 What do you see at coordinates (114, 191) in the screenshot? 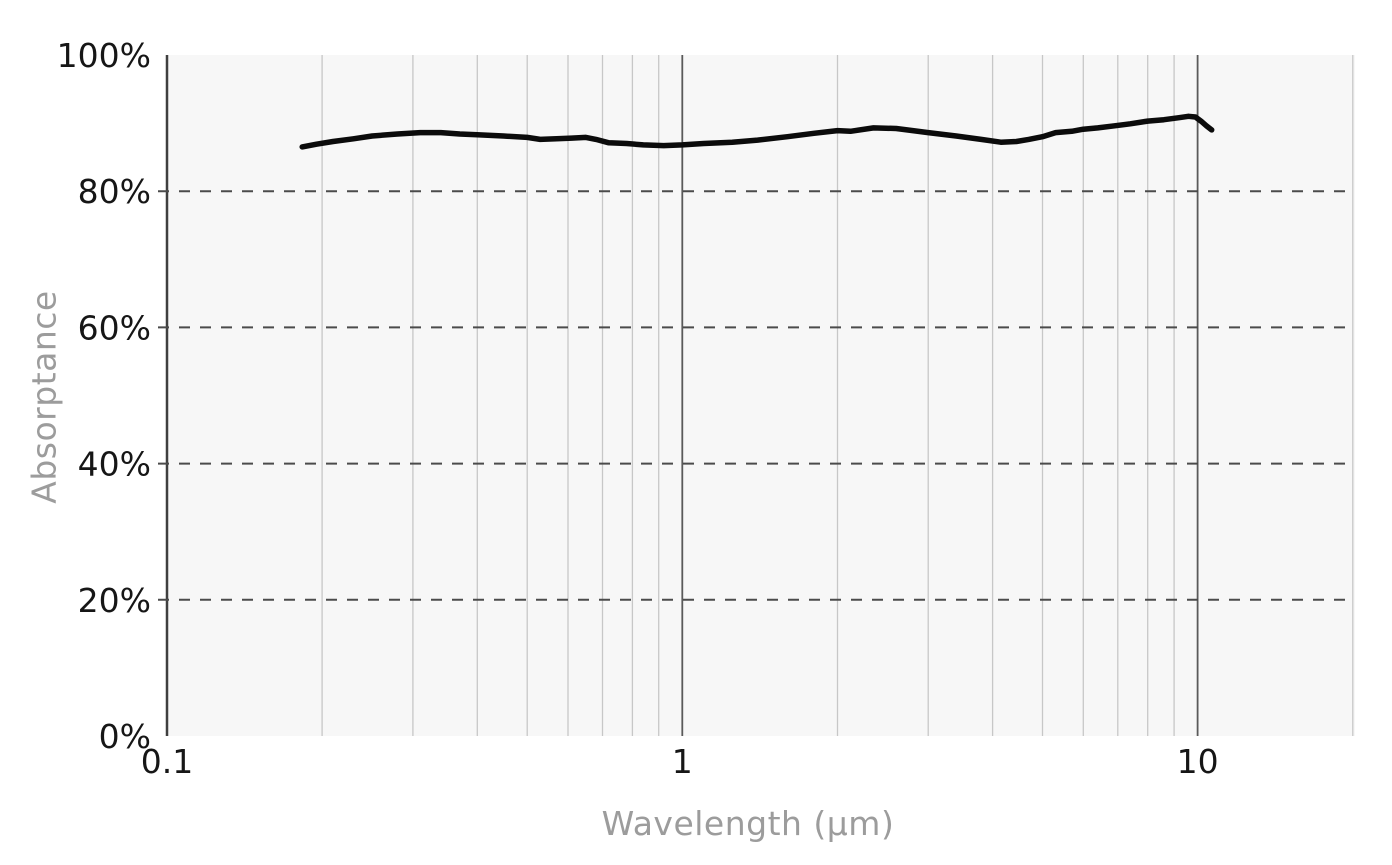
I see `y-tick-label: 80%` at bounding box center [114, 191].